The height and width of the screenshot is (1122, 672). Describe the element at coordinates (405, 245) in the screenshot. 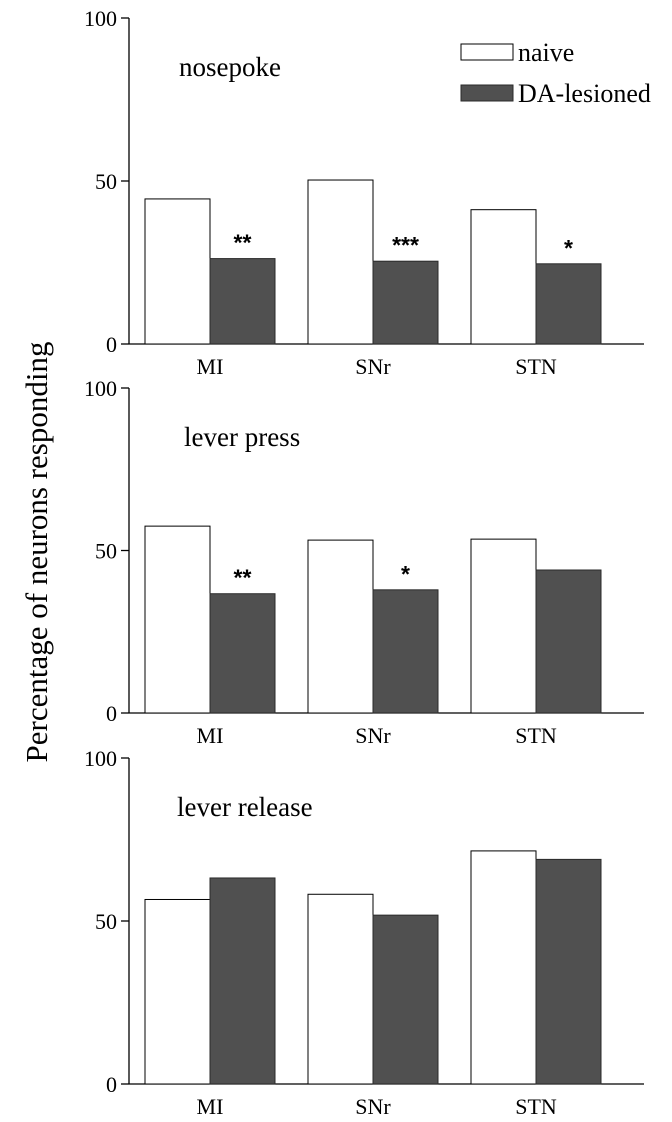

I see `significance-marker: ***` at that location.